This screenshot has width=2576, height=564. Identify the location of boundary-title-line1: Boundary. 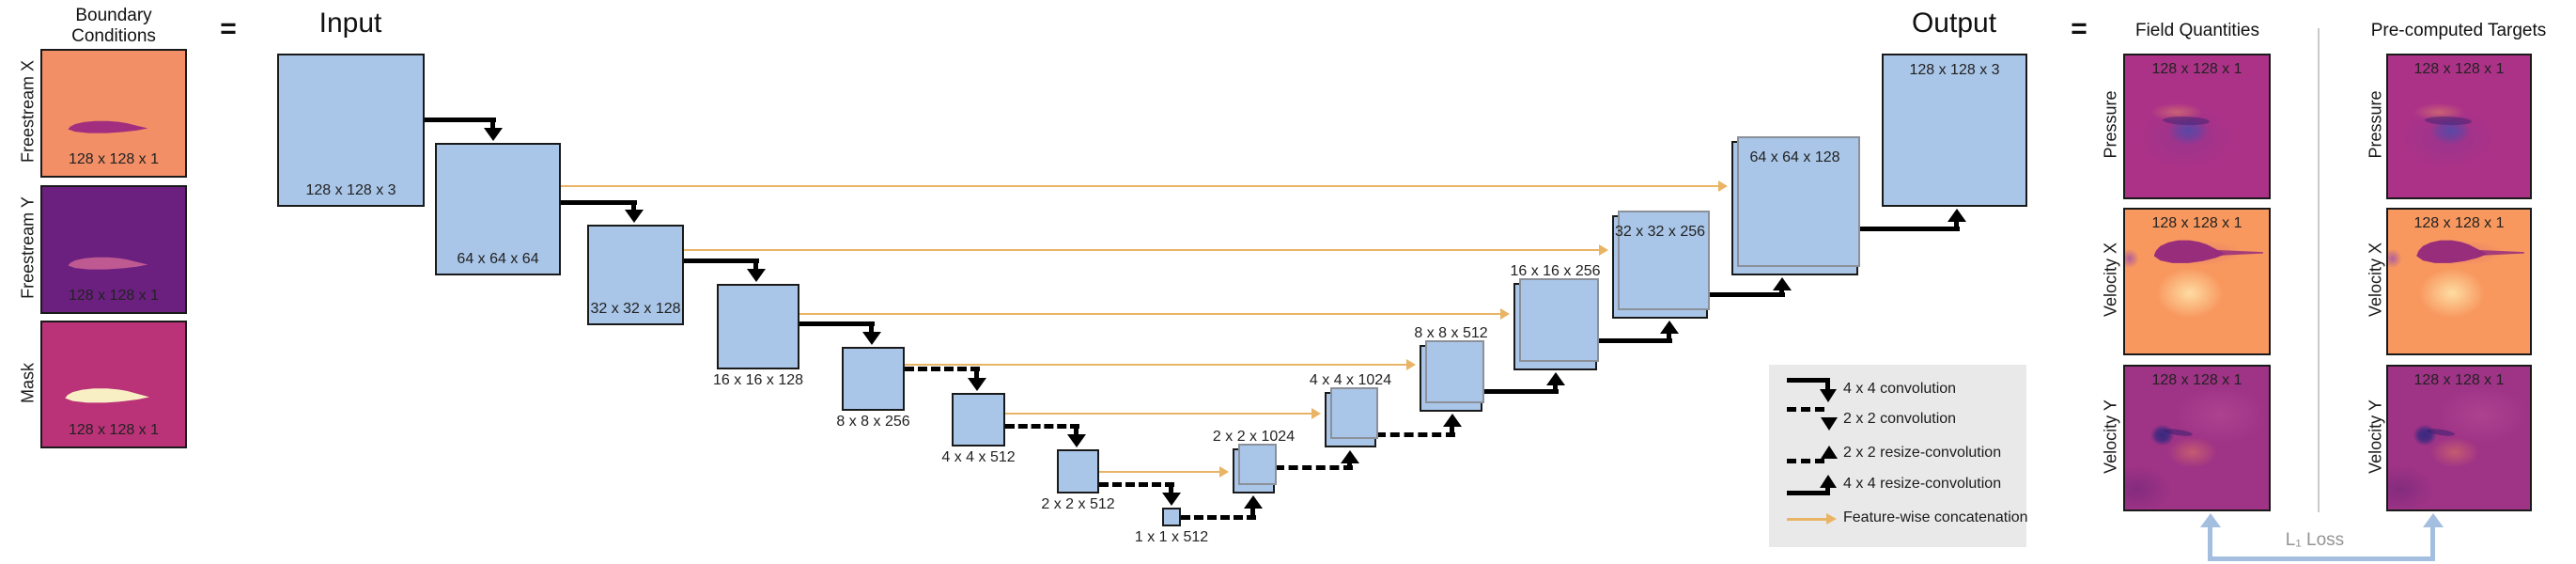
(113, 15).